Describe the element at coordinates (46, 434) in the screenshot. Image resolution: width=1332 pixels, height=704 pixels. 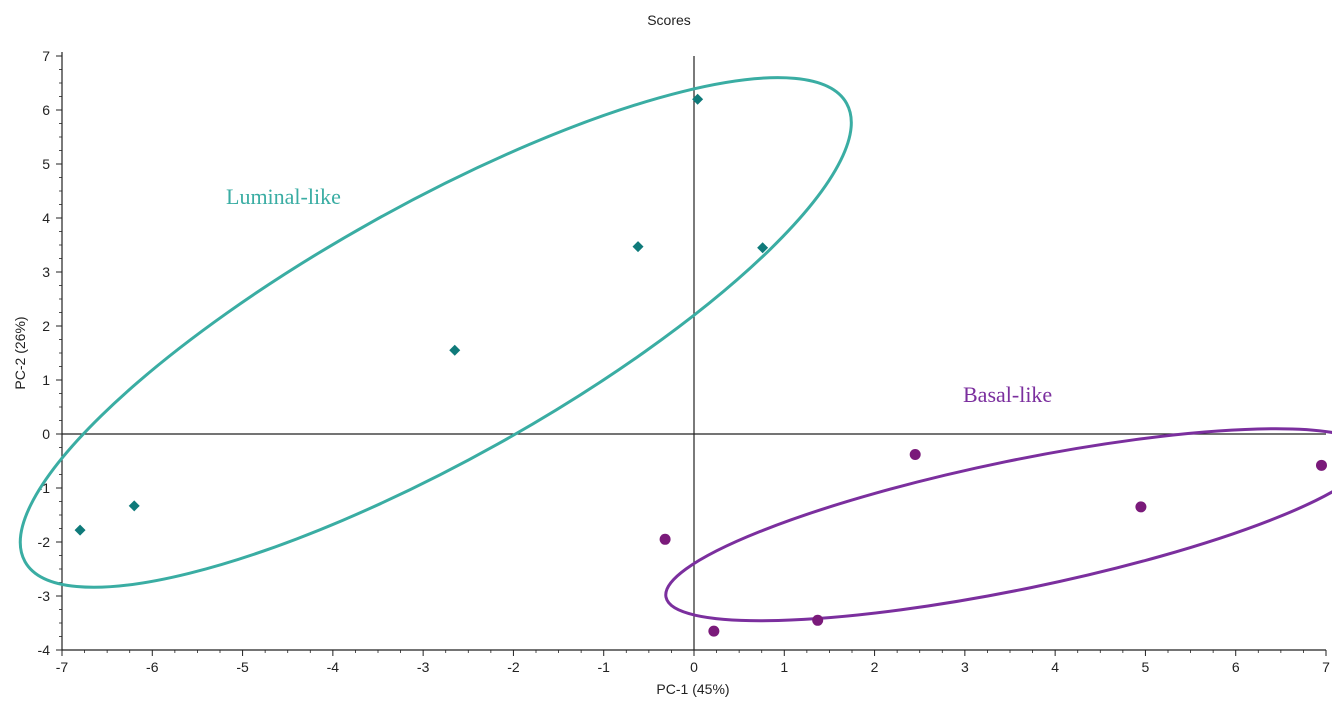
I see `y-tick-label: 0` at that location.